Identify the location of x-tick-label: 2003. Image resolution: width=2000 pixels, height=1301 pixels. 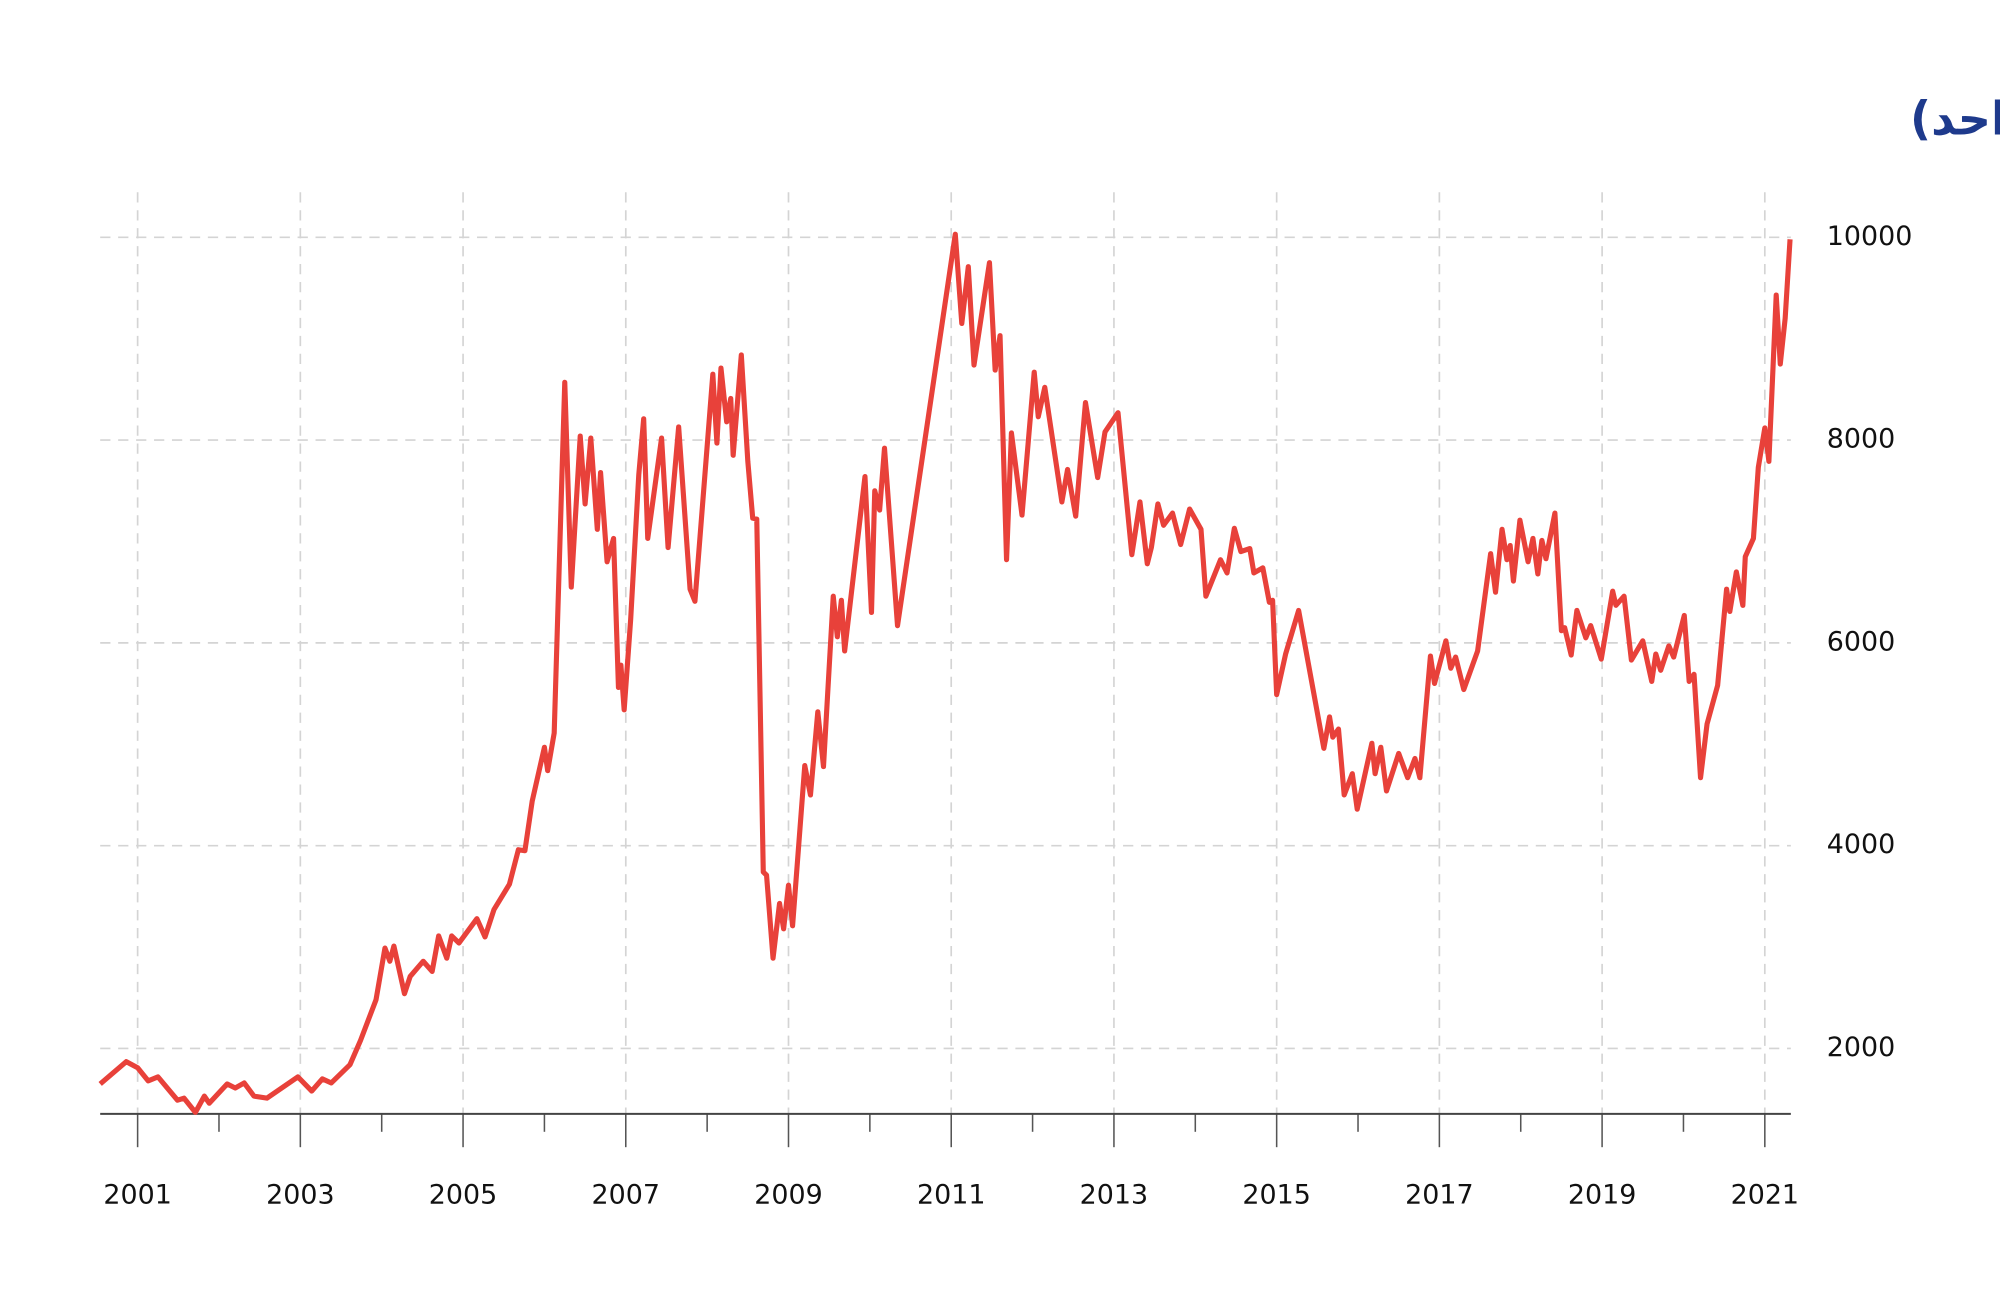
(300, 1194).